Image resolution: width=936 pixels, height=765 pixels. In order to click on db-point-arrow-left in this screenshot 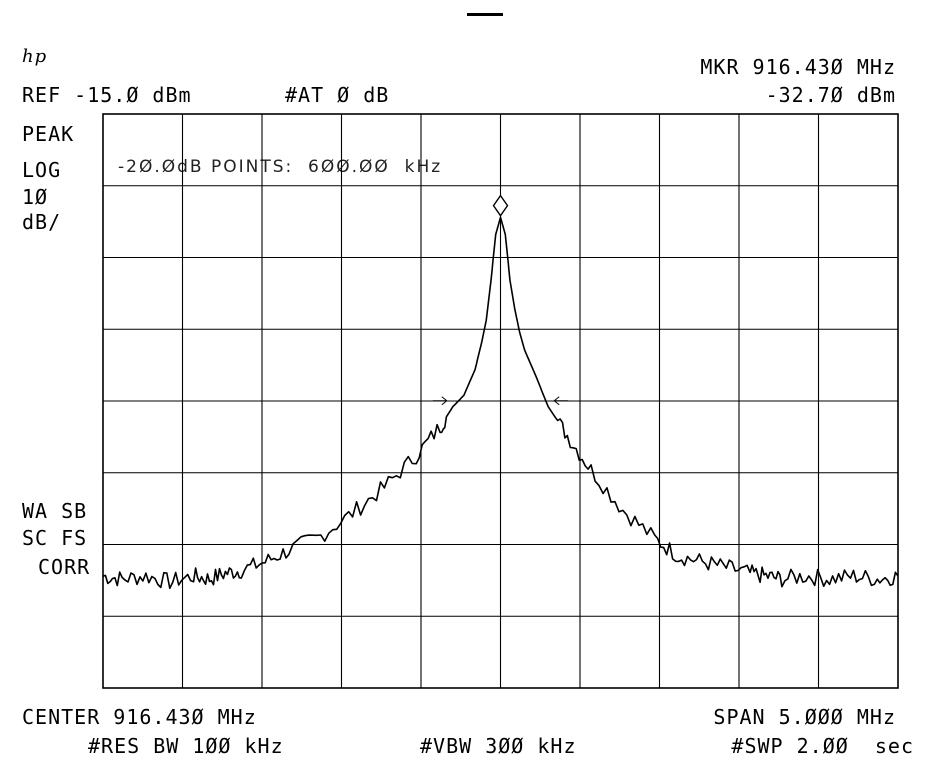, I will do `click(440, 401)`.